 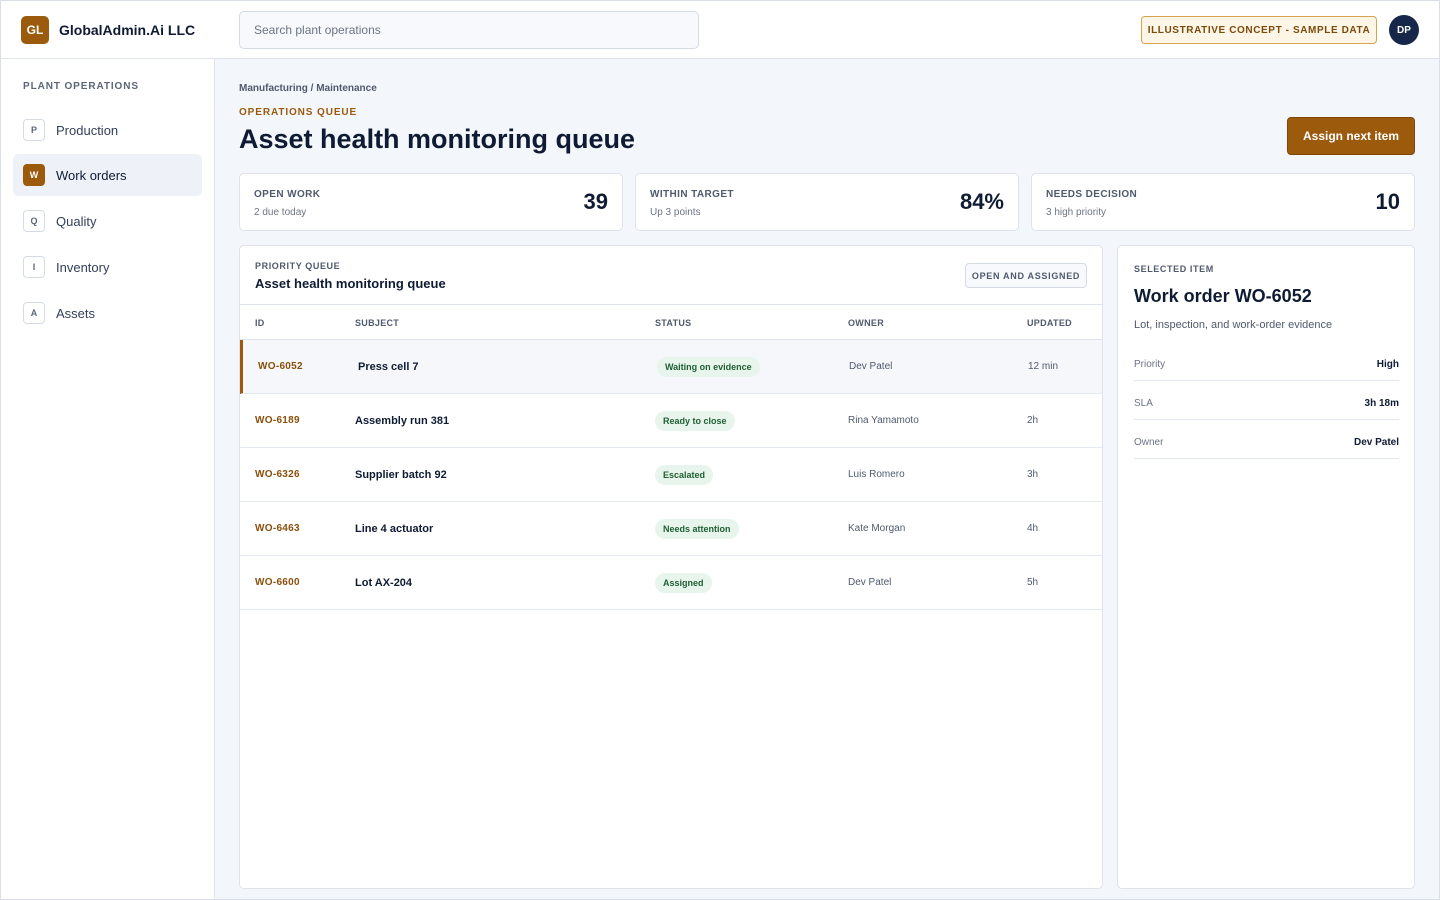 I want to click on panel-eyebrow: PRIORITY QUEUE, so click(x=298, y=266).